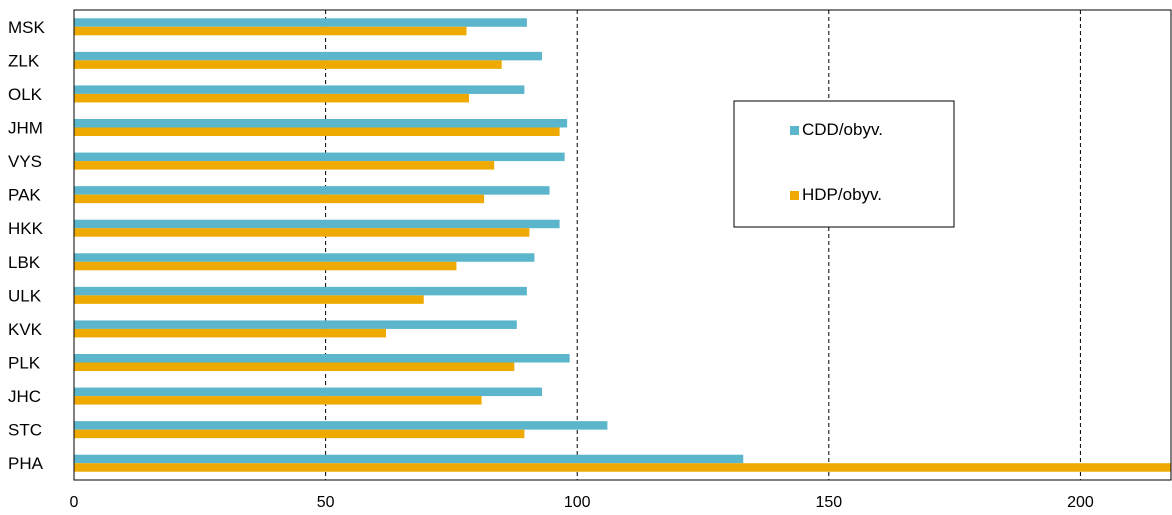 This screenshot has width=1172, height=515. Describe the element at coordinates (842, 129) in the screenshot. I see `legend-label: CDD/obyv.` at that location.